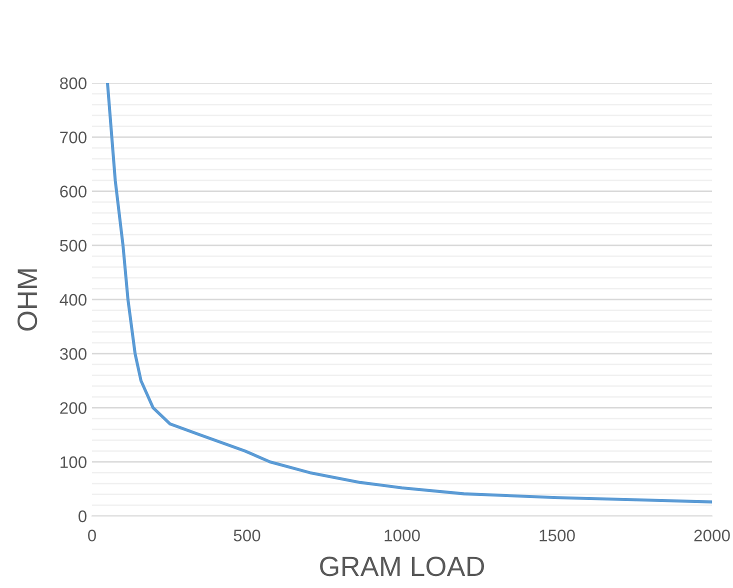  Describe the element at coordinates (247, 536) in the screenshot. I see `x-tick-label: 500` at that location.